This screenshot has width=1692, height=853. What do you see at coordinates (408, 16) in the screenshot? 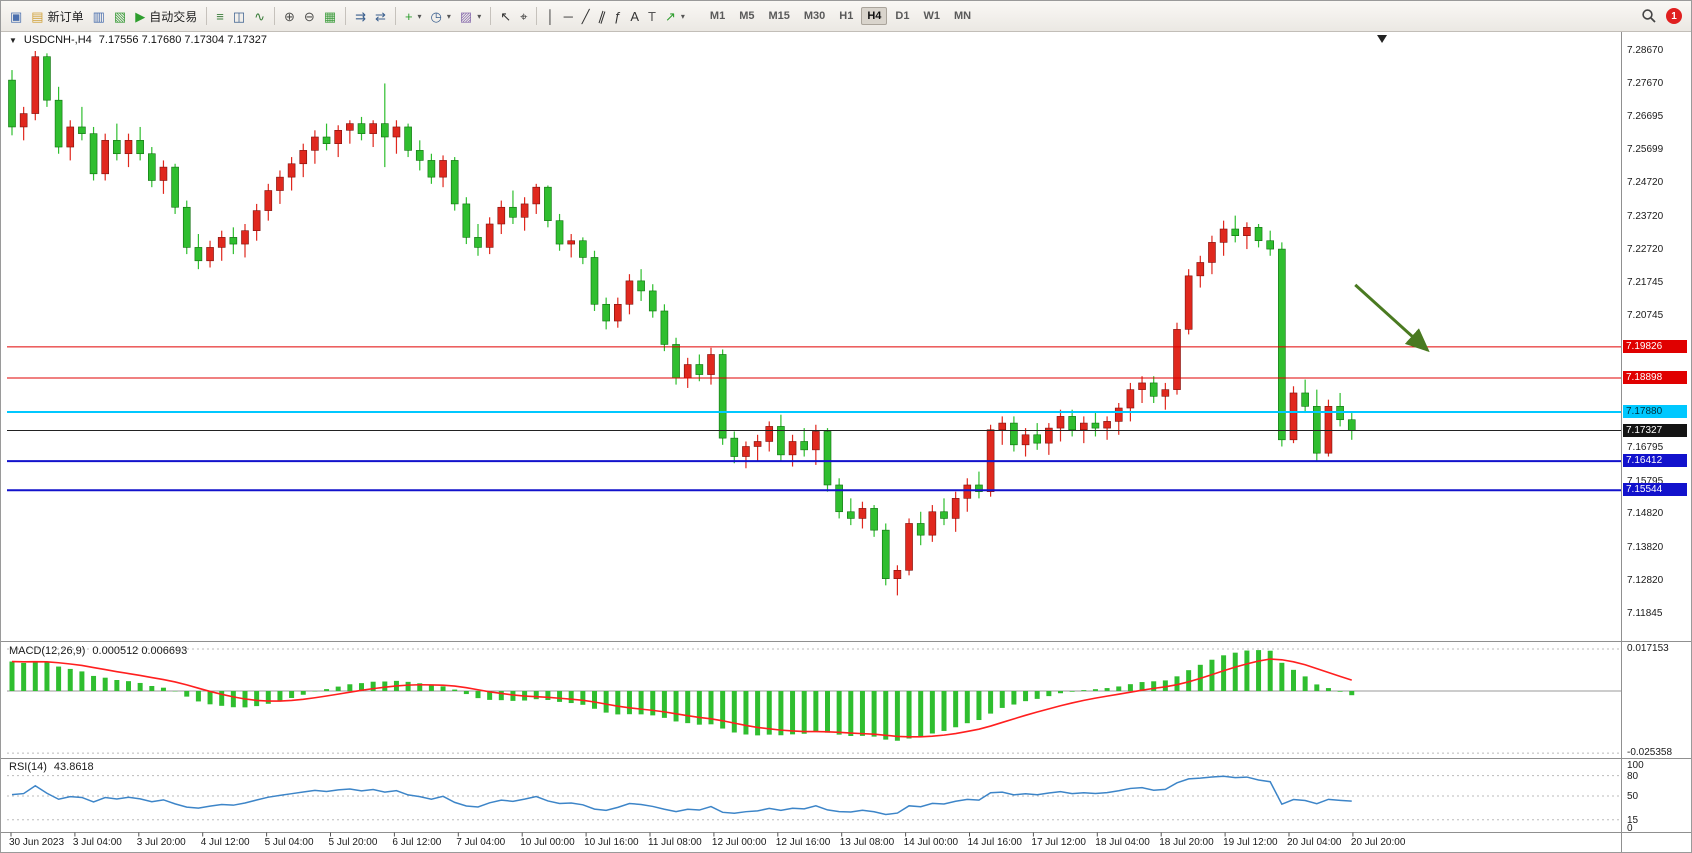
I see `indicators-button: +` at bounding box center [408, 16].